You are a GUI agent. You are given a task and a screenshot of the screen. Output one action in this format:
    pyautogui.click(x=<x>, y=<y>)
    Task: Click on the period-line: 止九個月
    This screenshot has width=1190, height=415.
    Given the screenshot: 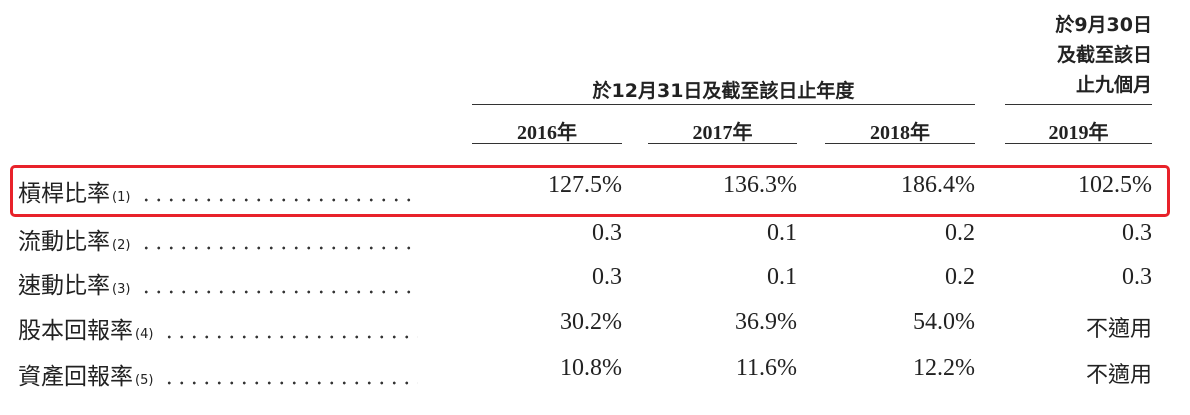 What is the action you would take?
    pyautogui.click(x=1113, y=85)
    